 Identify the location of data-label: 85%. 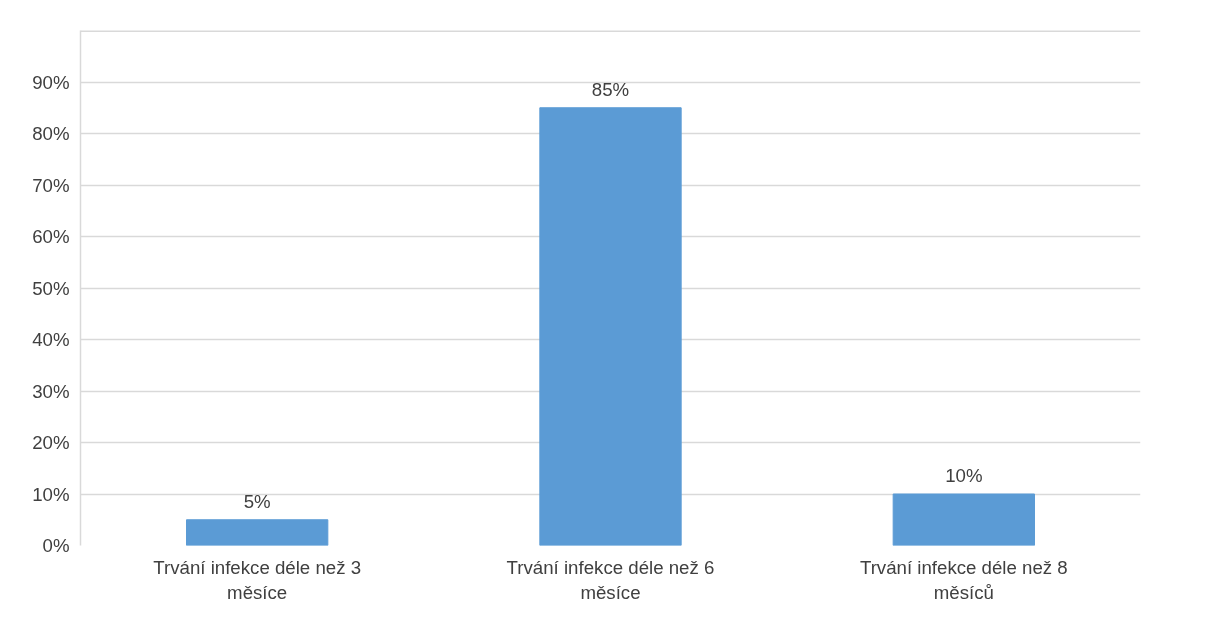
(610, 89).